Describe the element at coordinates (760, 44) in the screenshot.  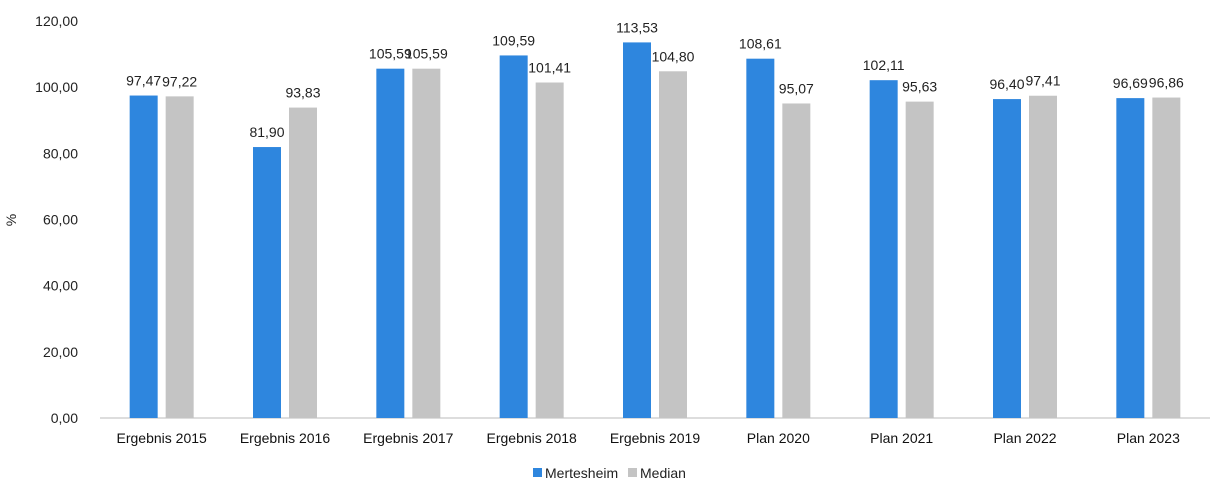
I see `data-label: 108,61` at that location.